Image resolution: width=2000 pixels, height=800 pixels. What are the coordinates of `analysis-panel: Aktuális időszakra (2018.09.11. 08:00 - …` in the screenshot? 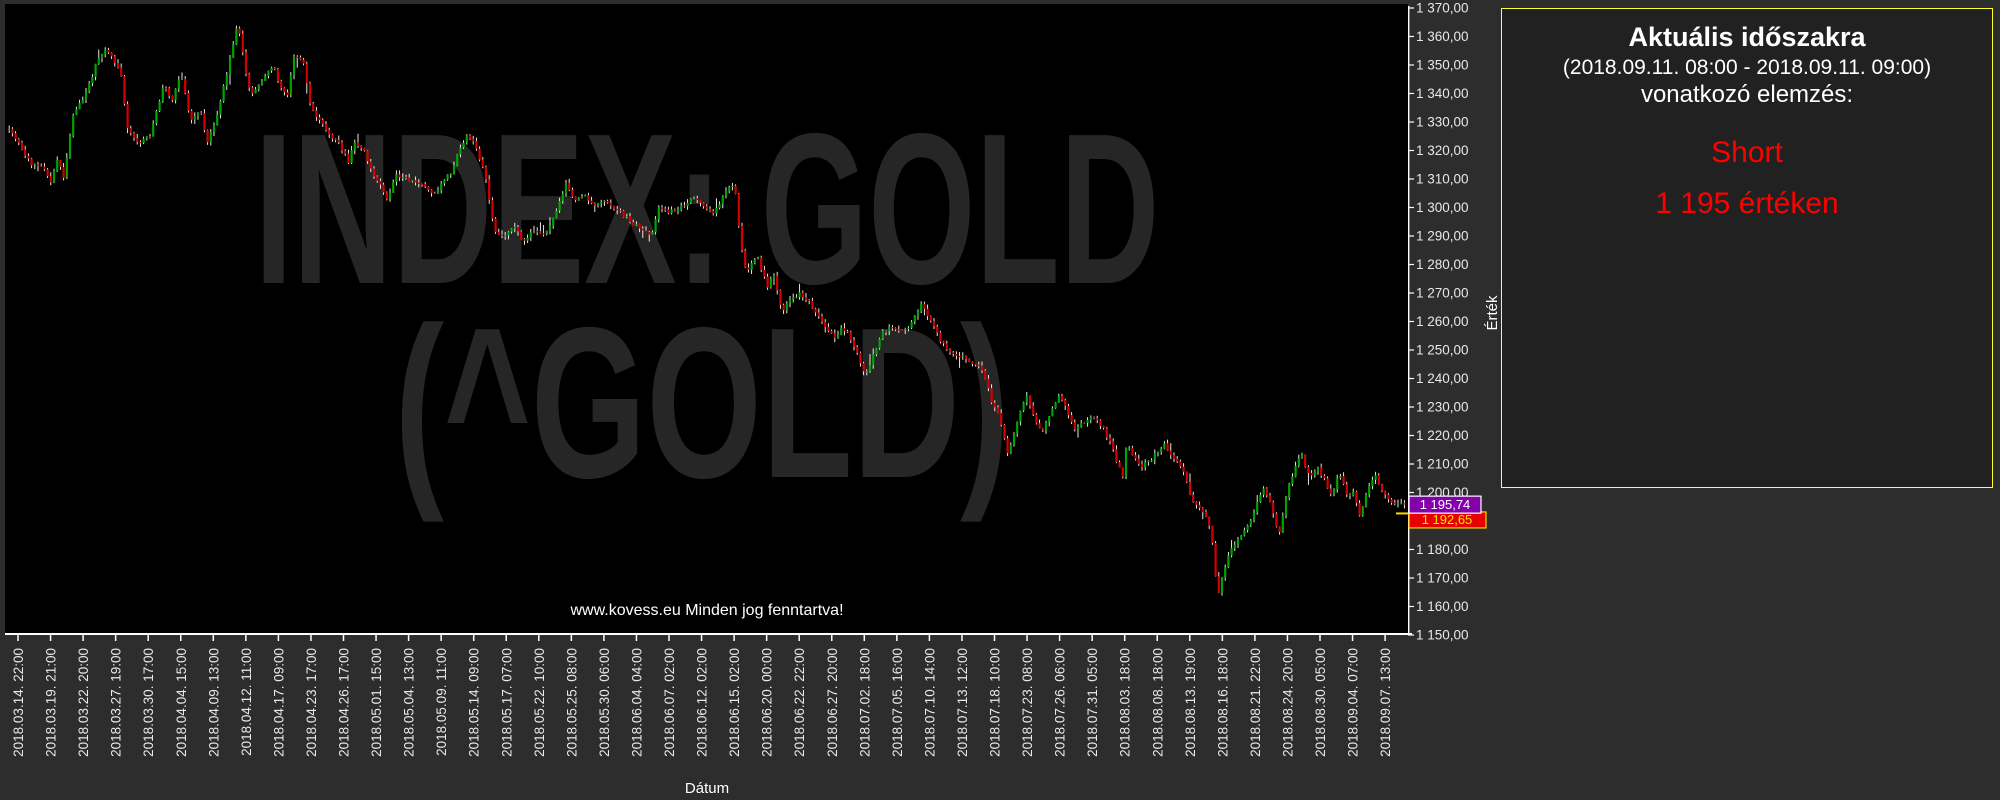 It's located at (1747, 248).